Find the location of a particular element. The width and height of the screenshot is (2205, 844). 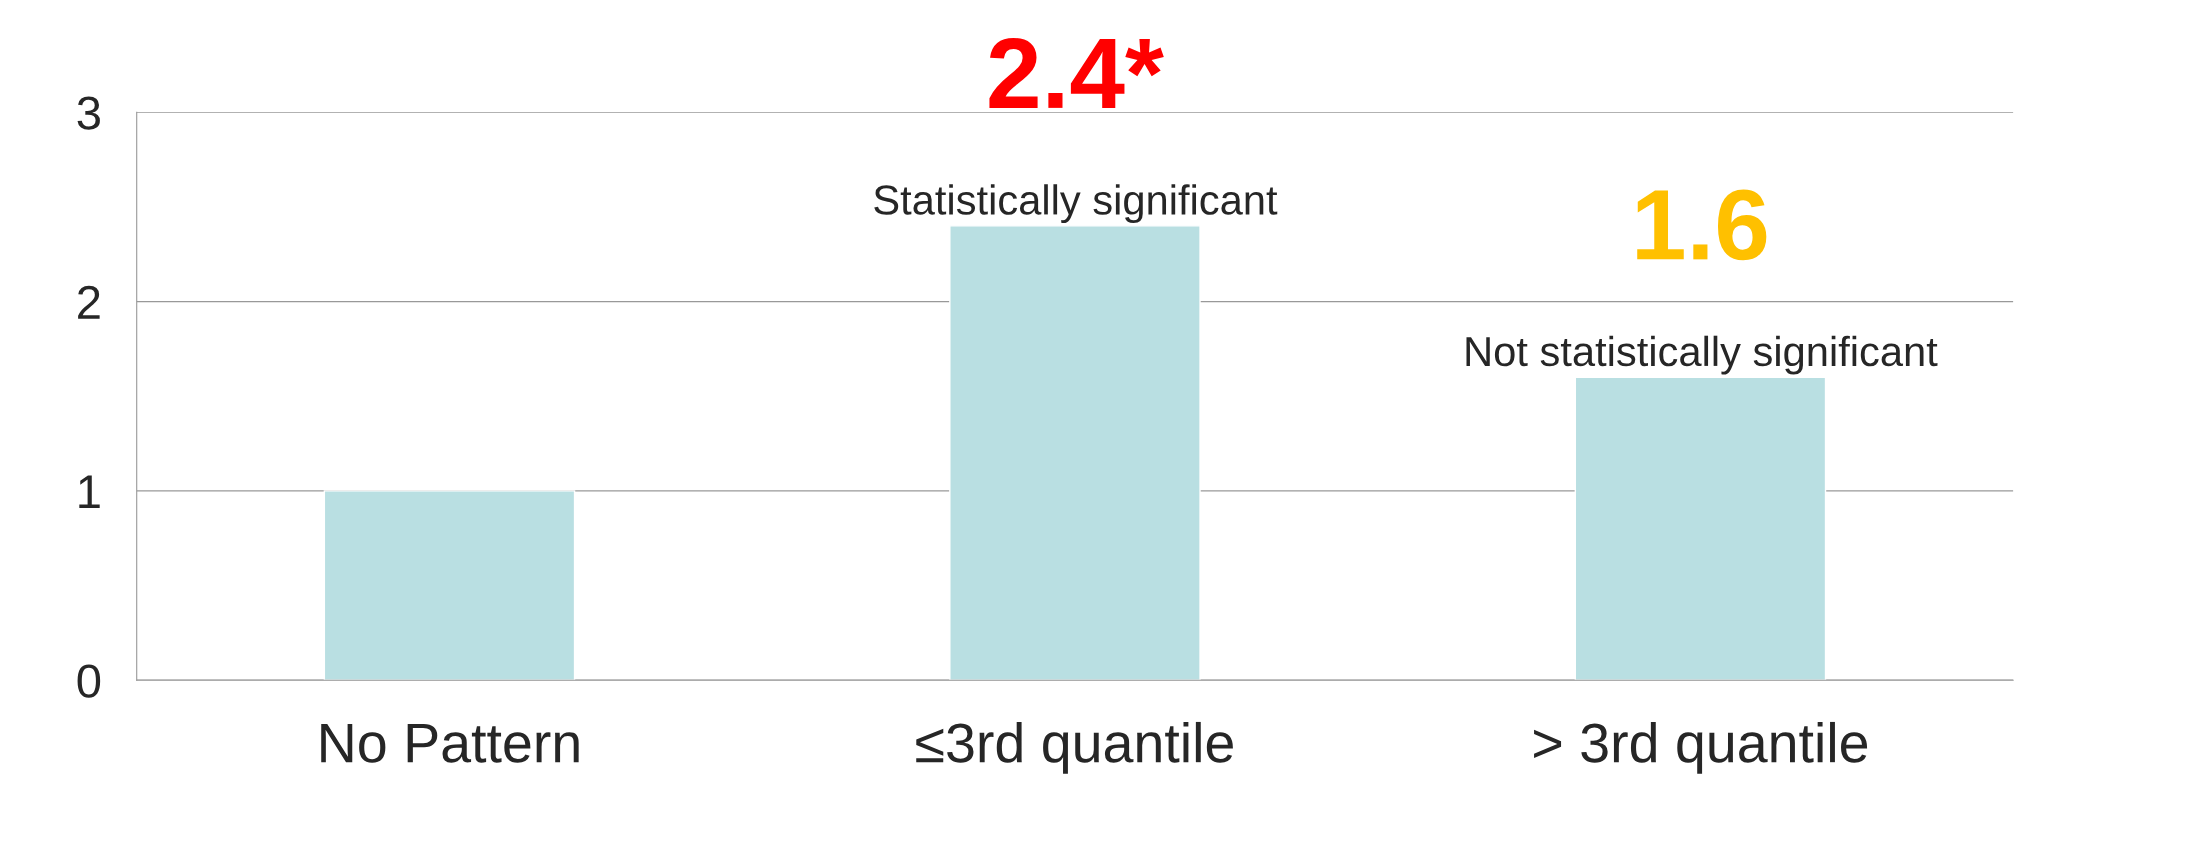

data-label: 1.6 is located at coordinates (1702, 225).